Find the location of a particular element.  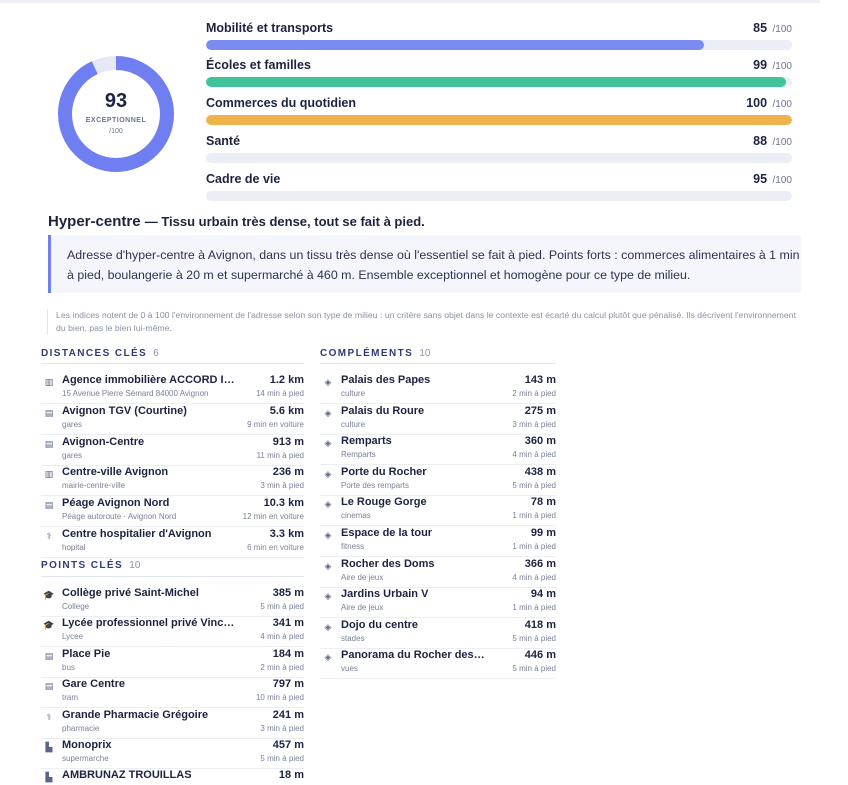

donut-chart is located at coordinates (116, 114).